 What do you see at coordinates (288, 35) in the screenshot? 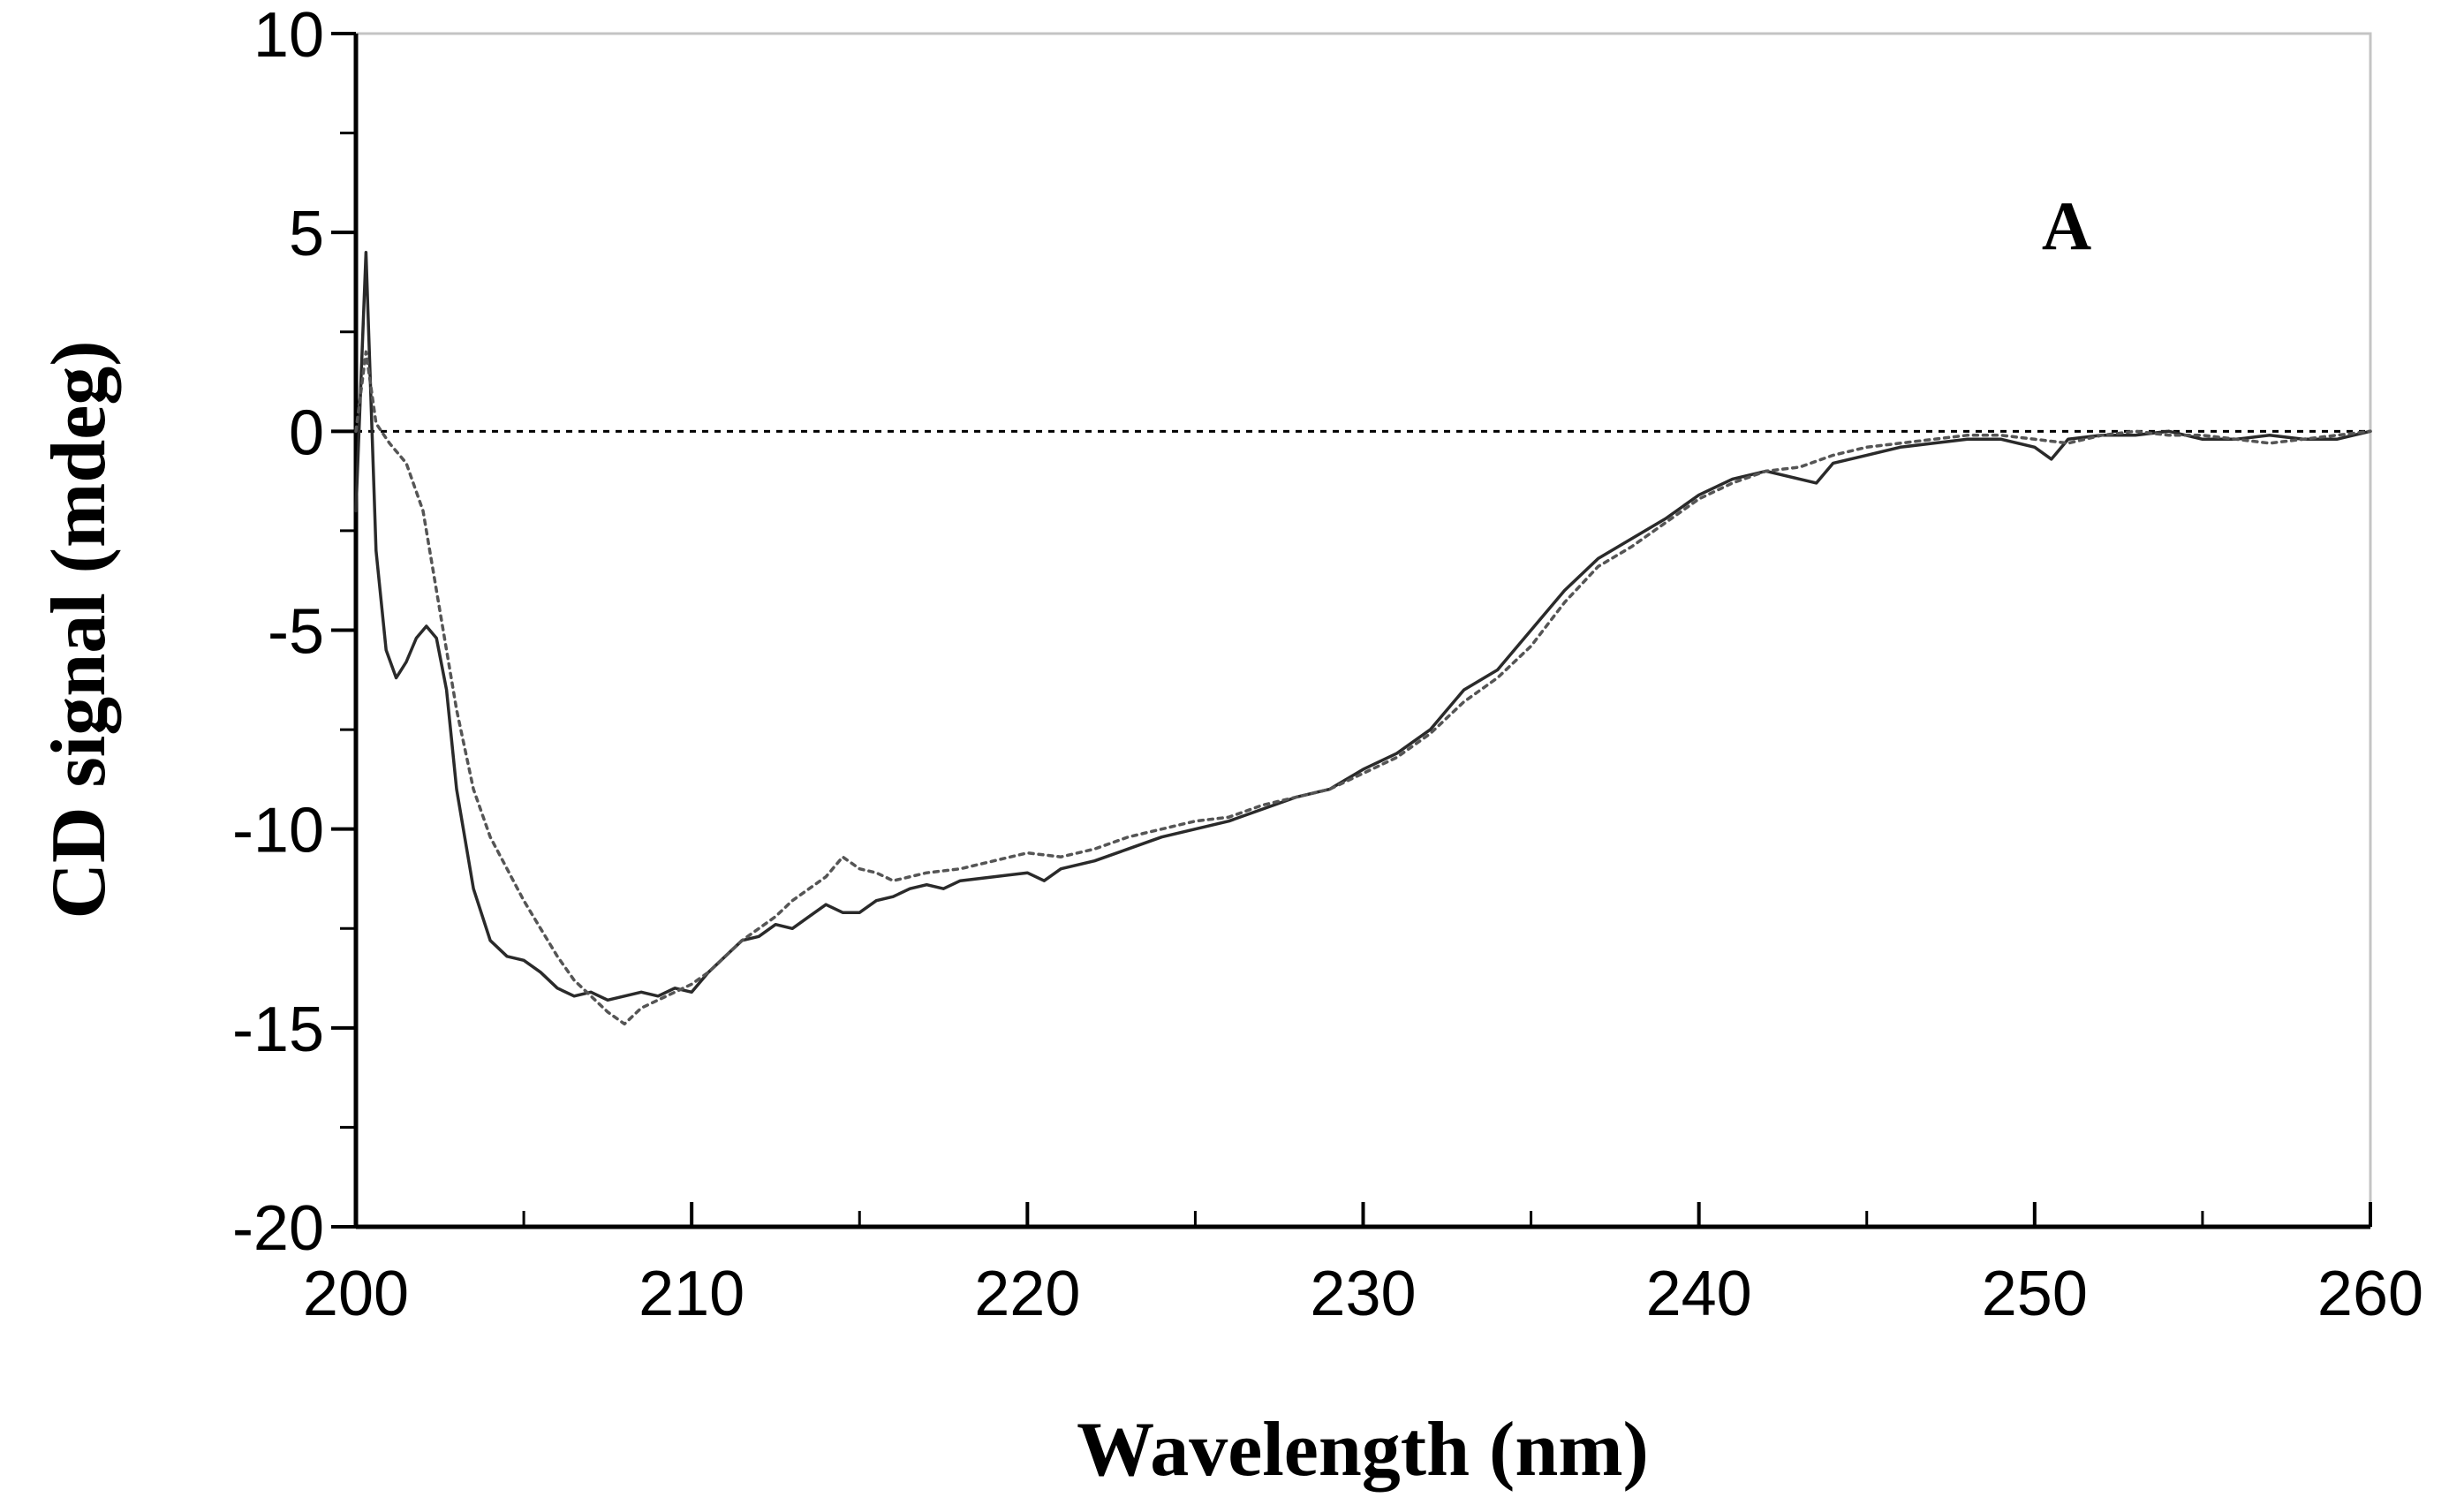
I see `y-tick-label: 10` at bounding box center [288, 35].